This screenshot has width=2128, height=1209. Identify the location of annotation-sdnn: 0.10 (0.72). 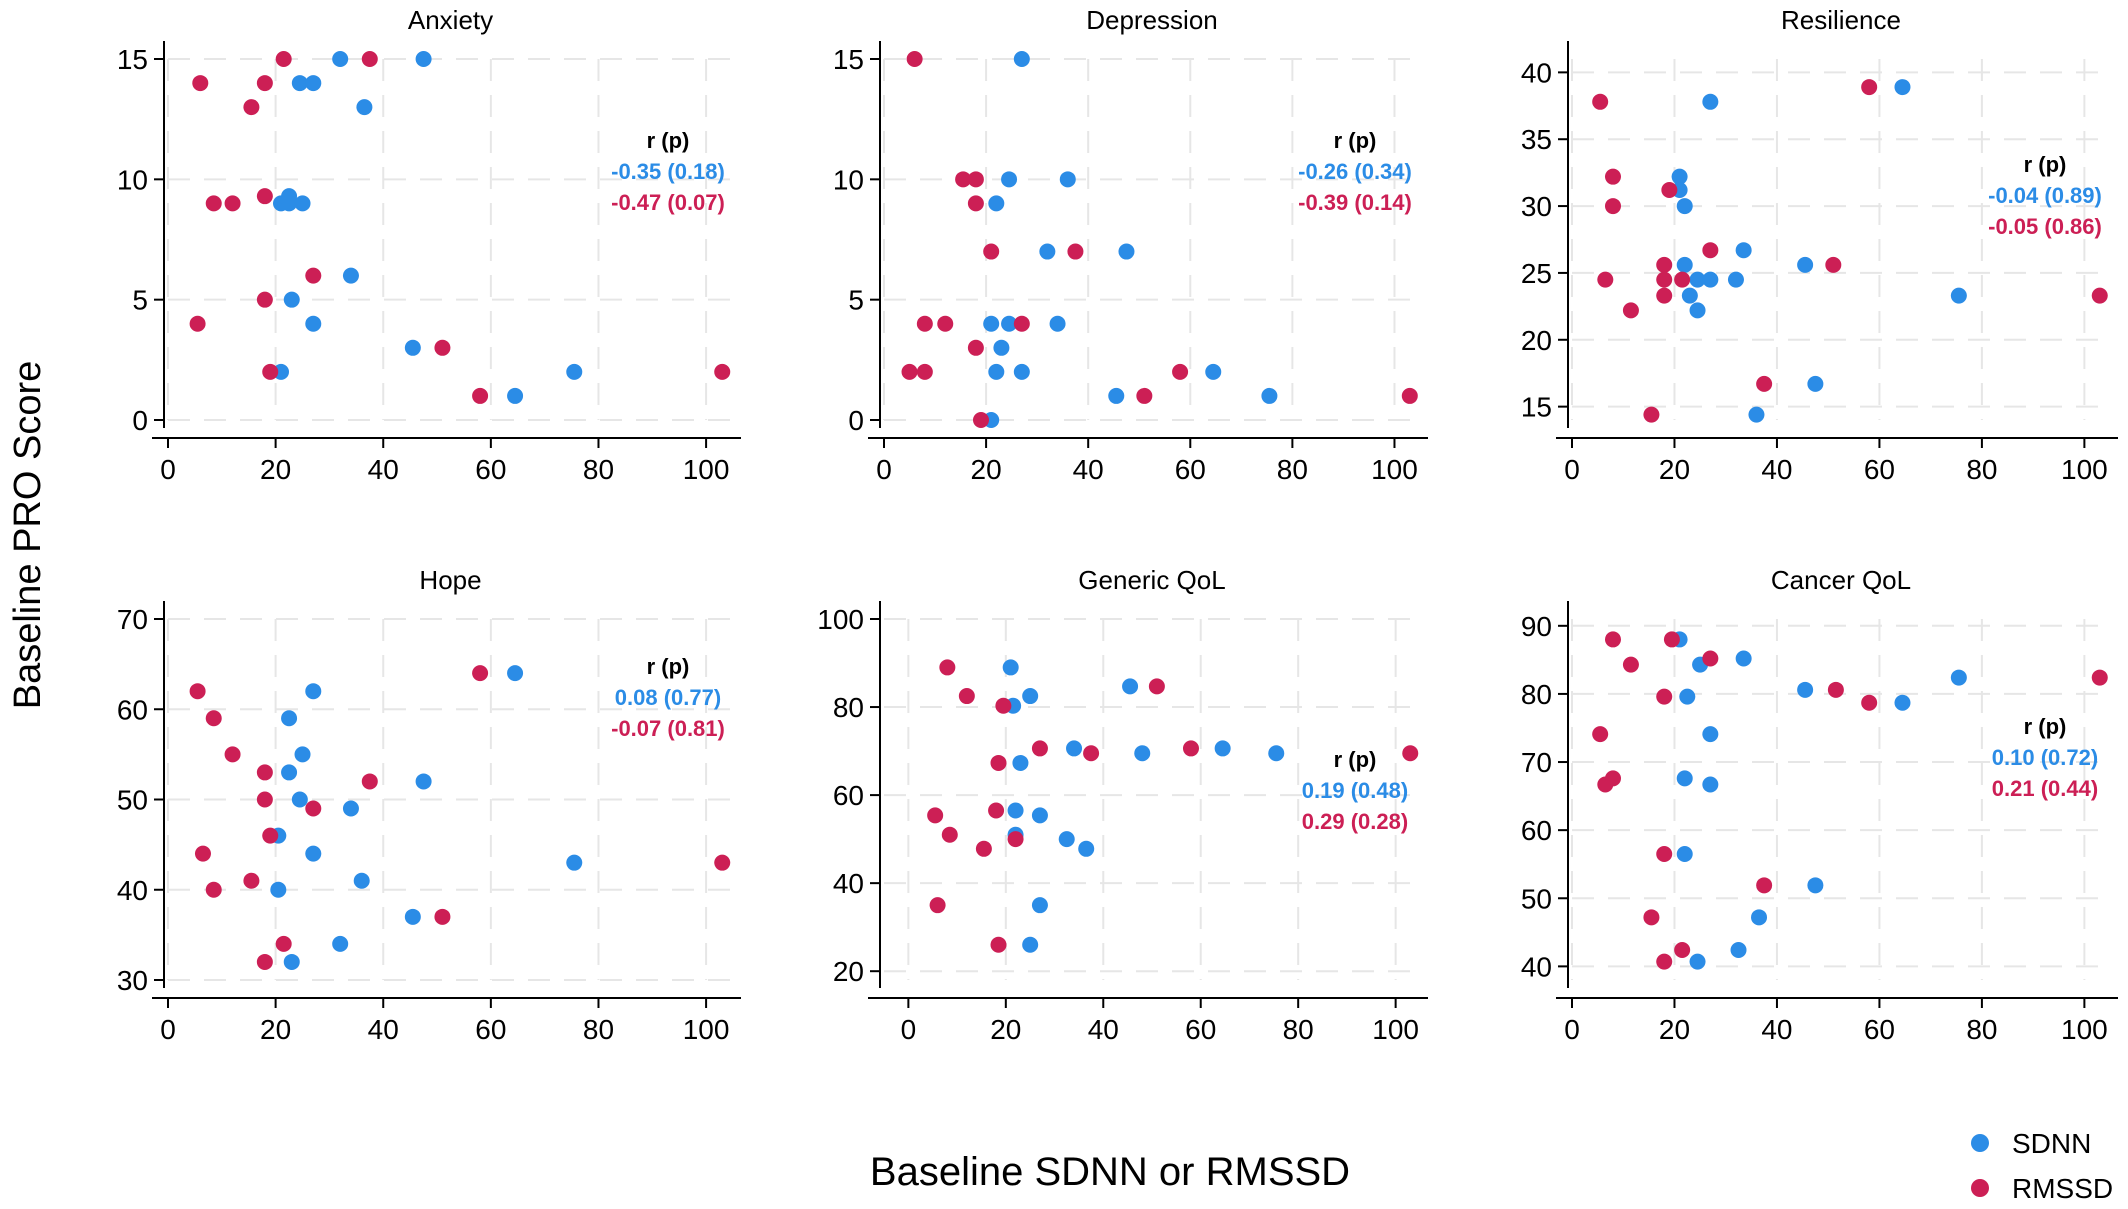
(2045, 757).